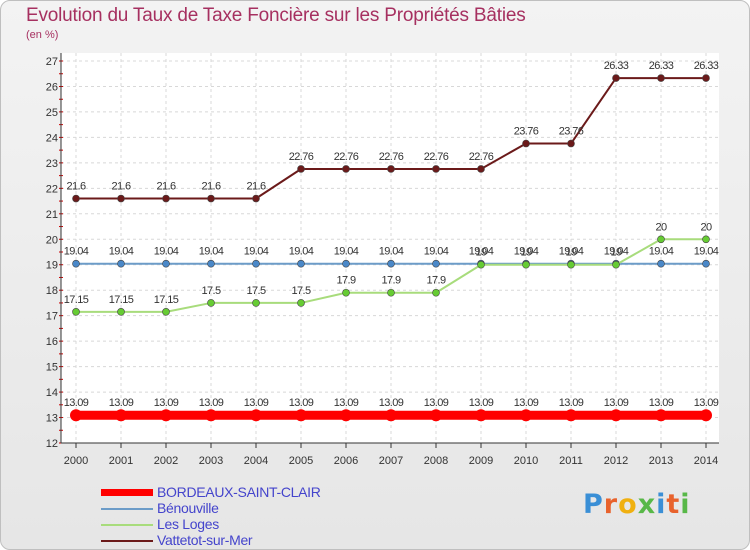 The height and width of the screenshot is (550, 750). What do you see at coordinates (52, 393) in the screenshot?
I see `y-tick-label: 14` at bounding box center [52, 393].